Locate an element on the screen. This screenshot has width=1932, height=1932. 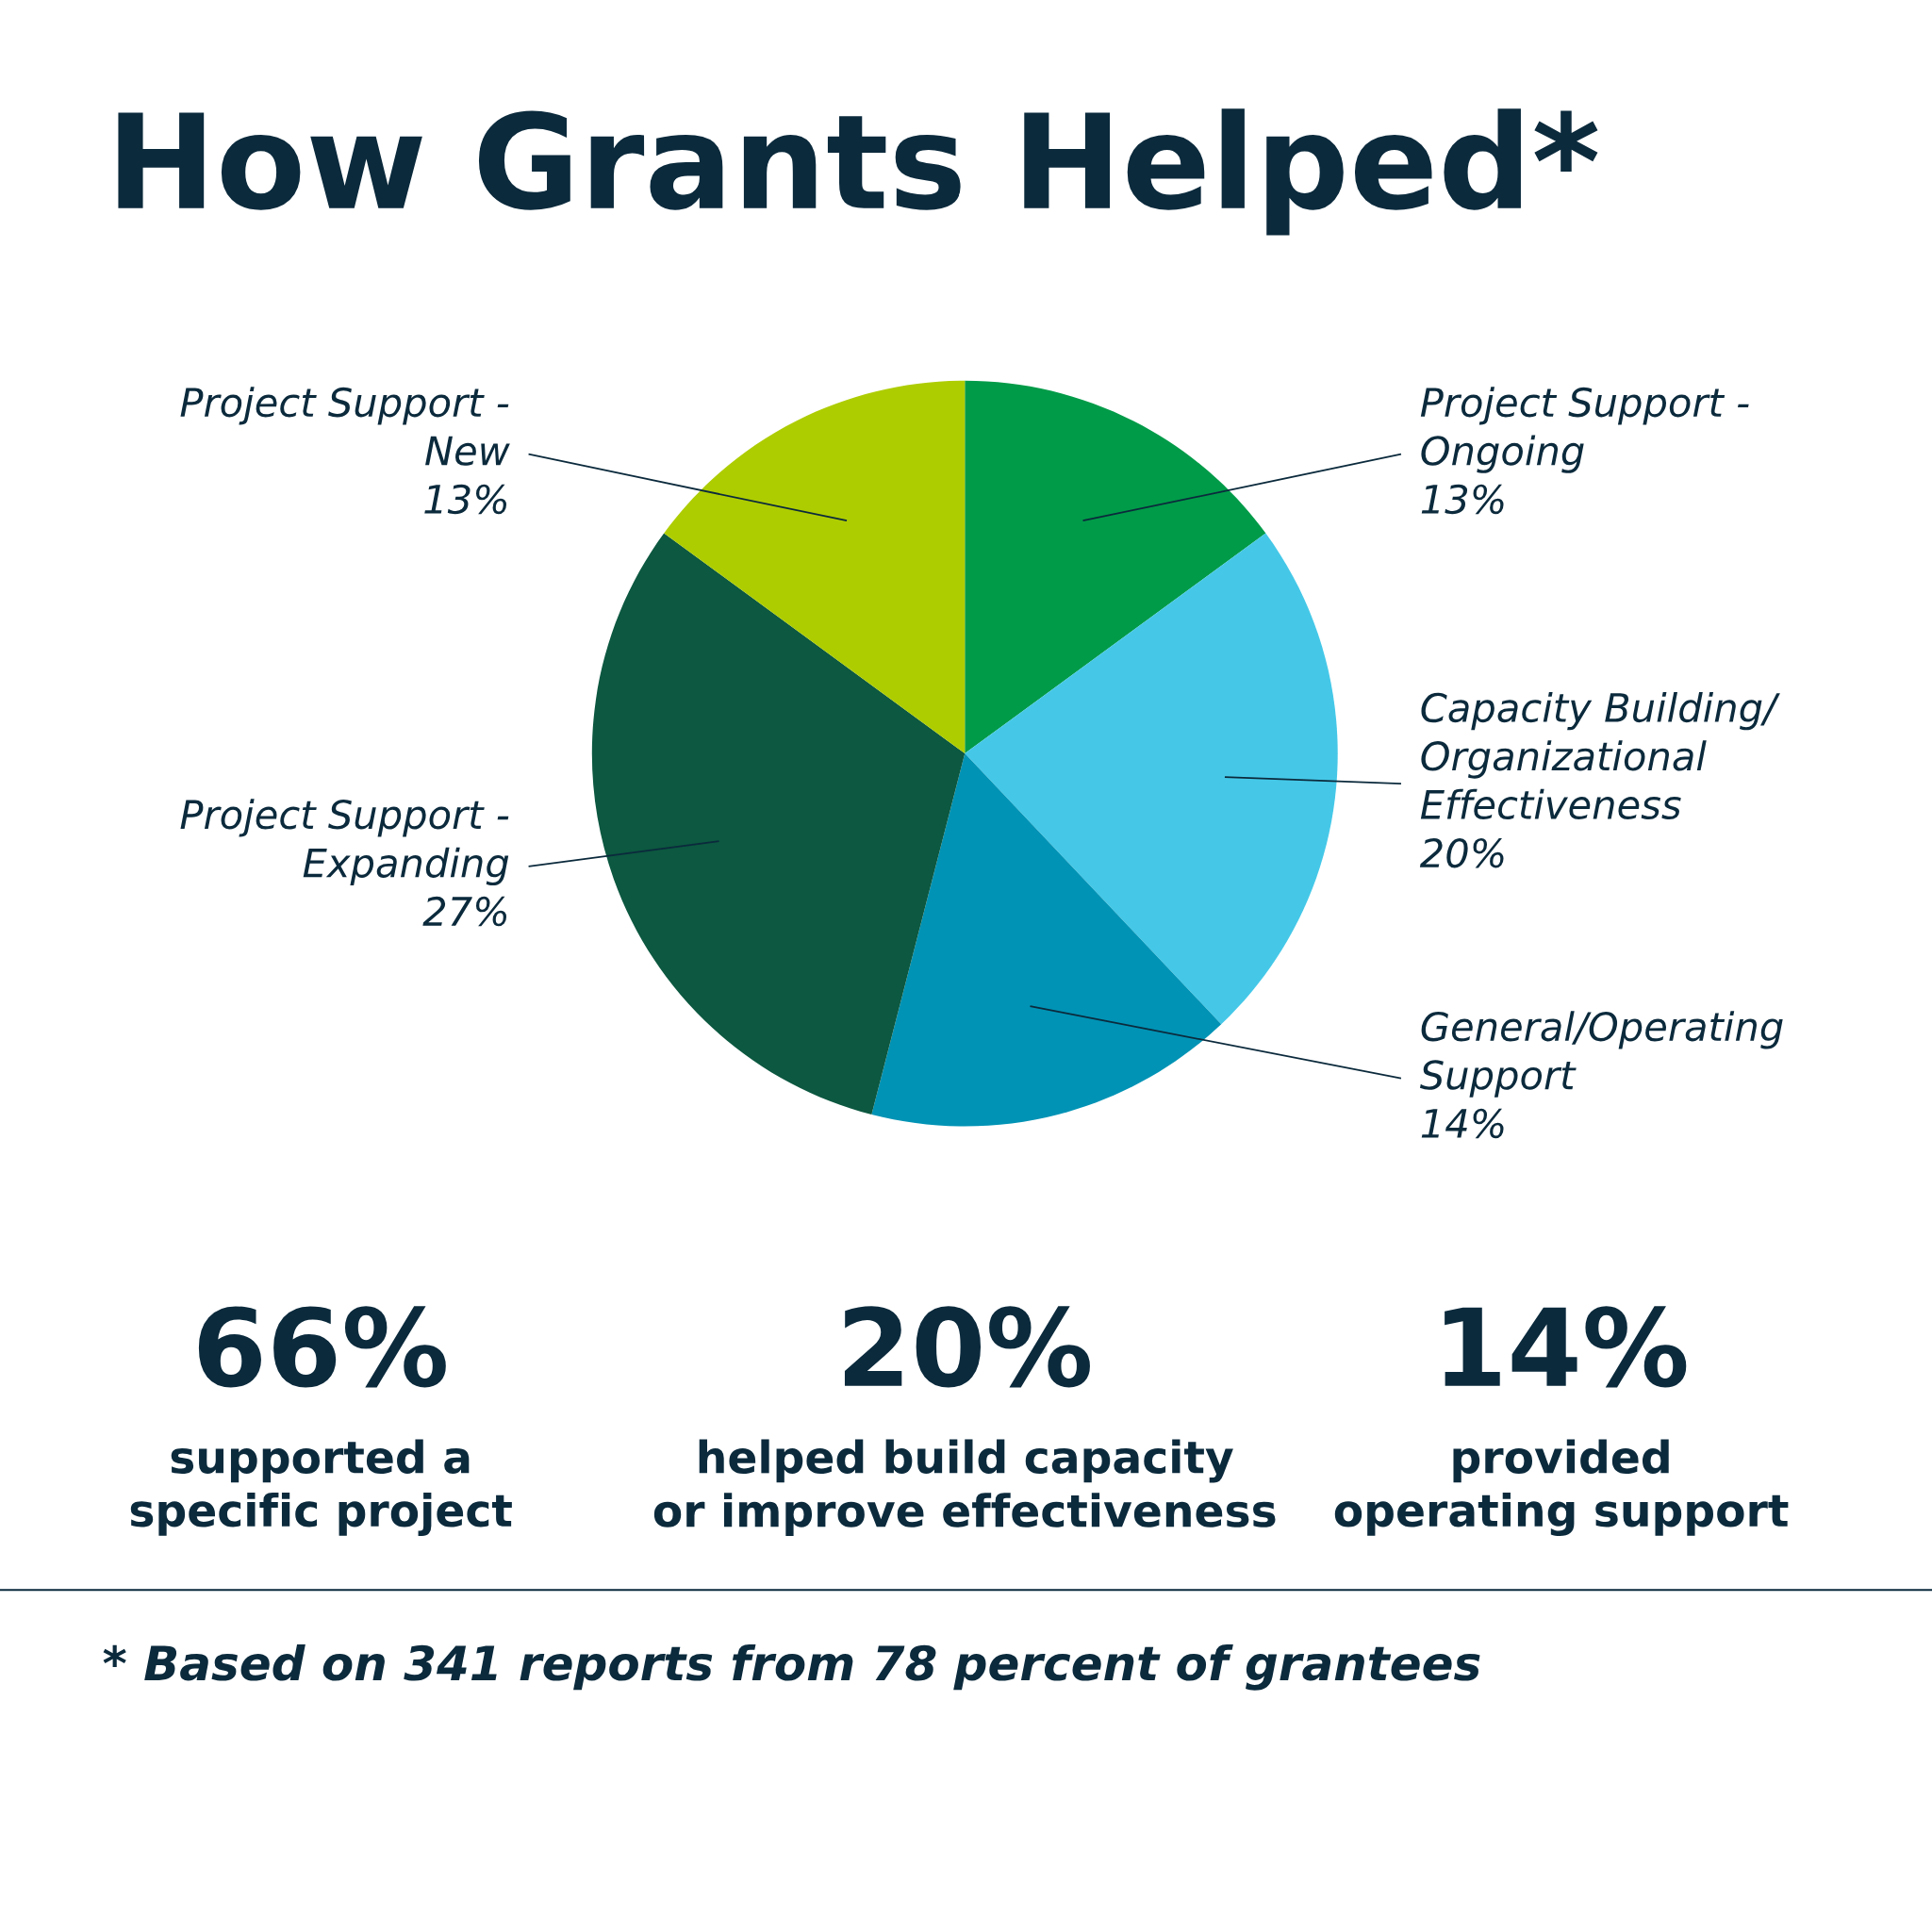
slice-label: Project Support - Ongoing is located at coordinates (1584, 430).